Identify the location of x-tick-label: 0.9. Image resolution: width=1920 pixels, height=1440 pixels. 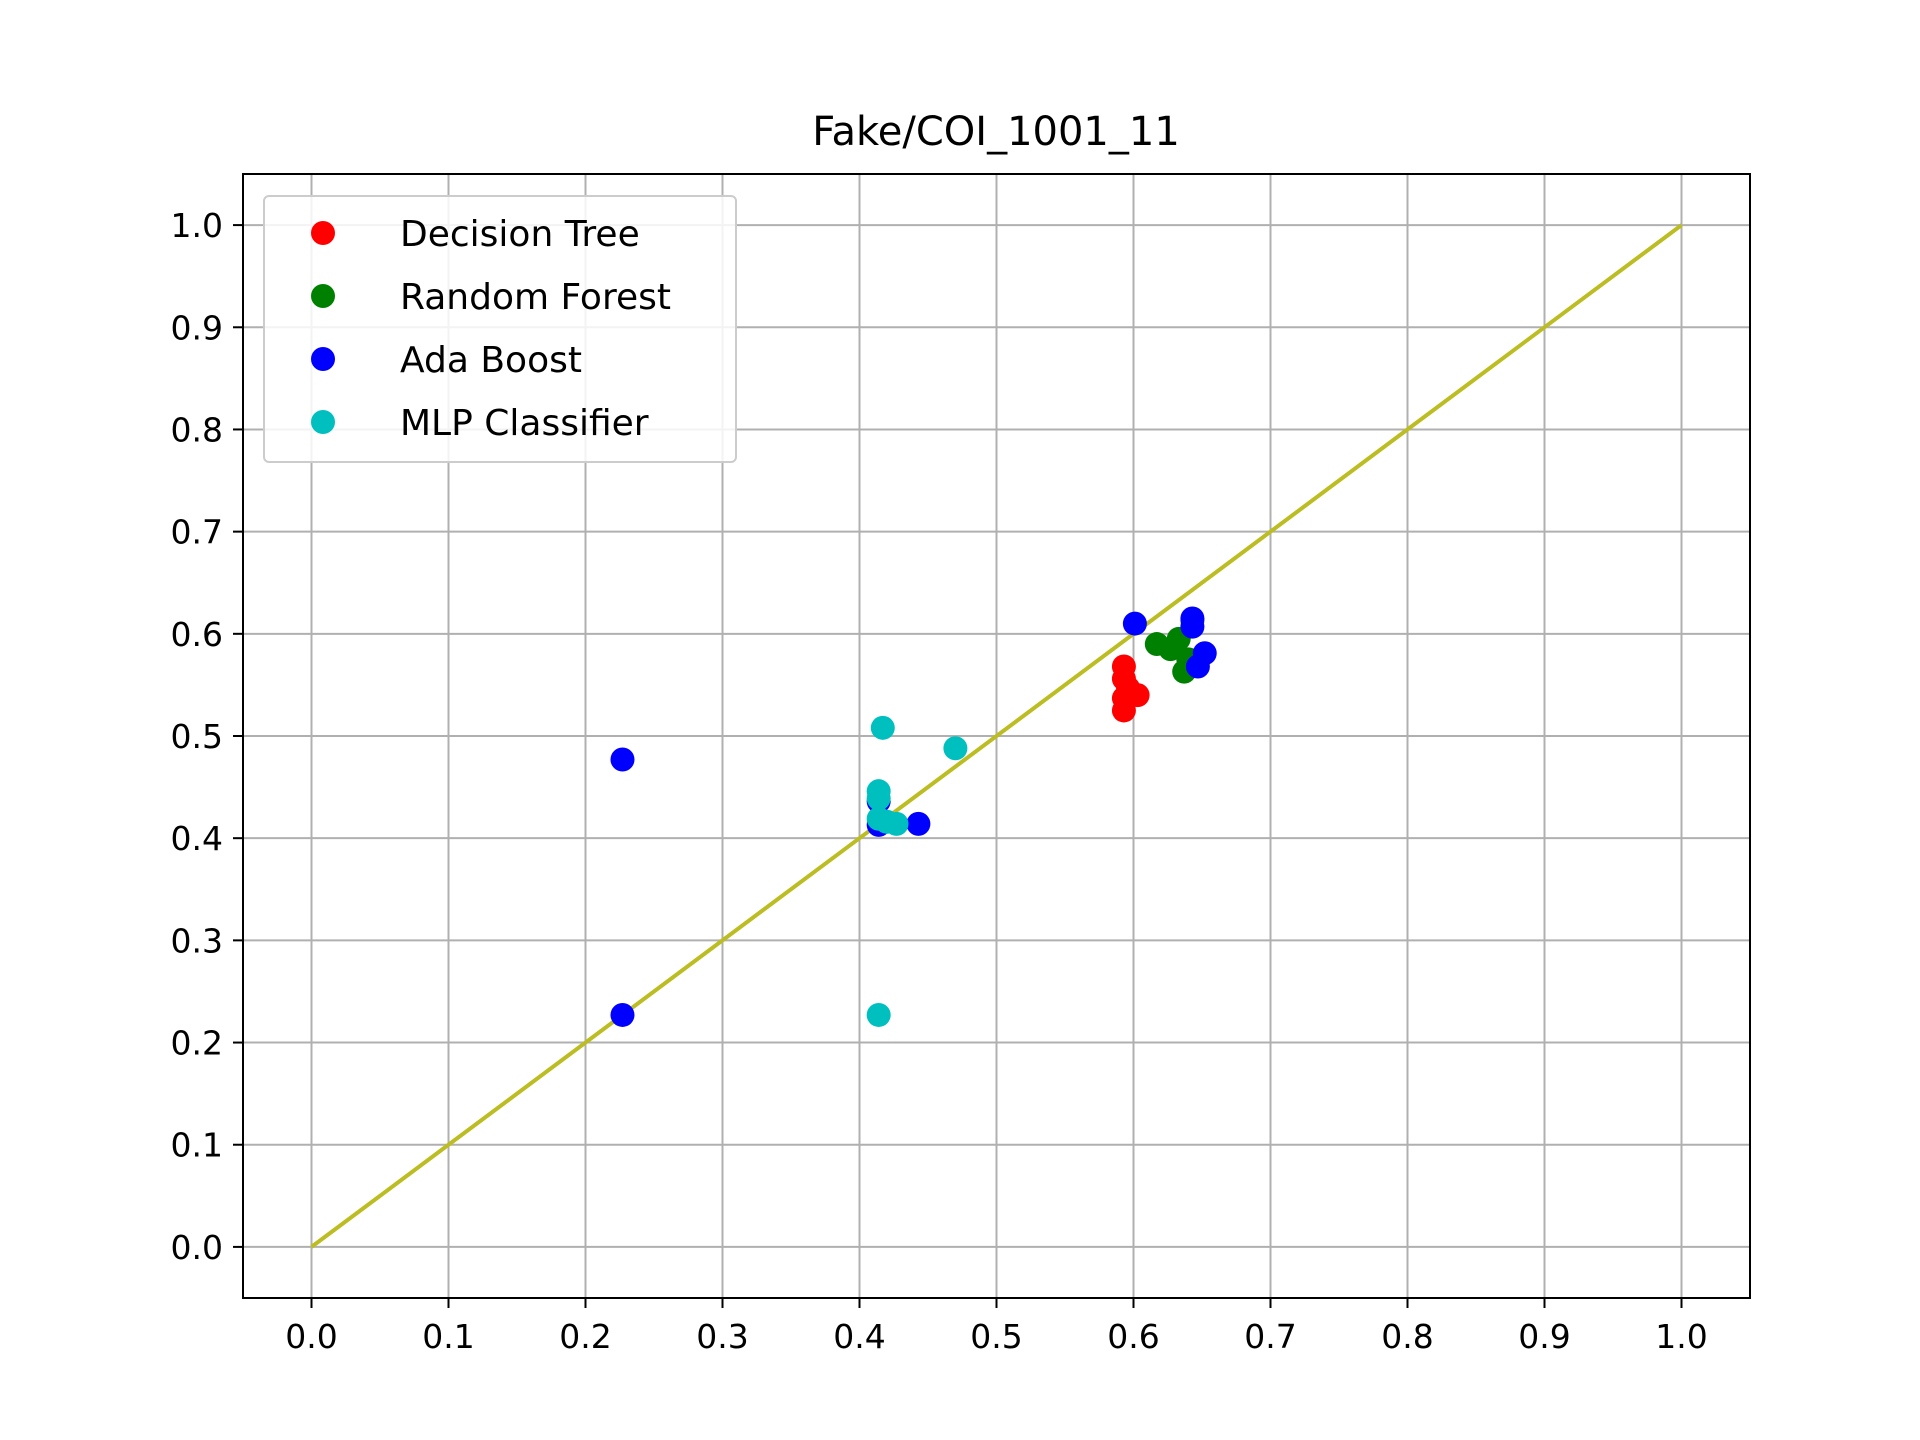
(1544, 1336).